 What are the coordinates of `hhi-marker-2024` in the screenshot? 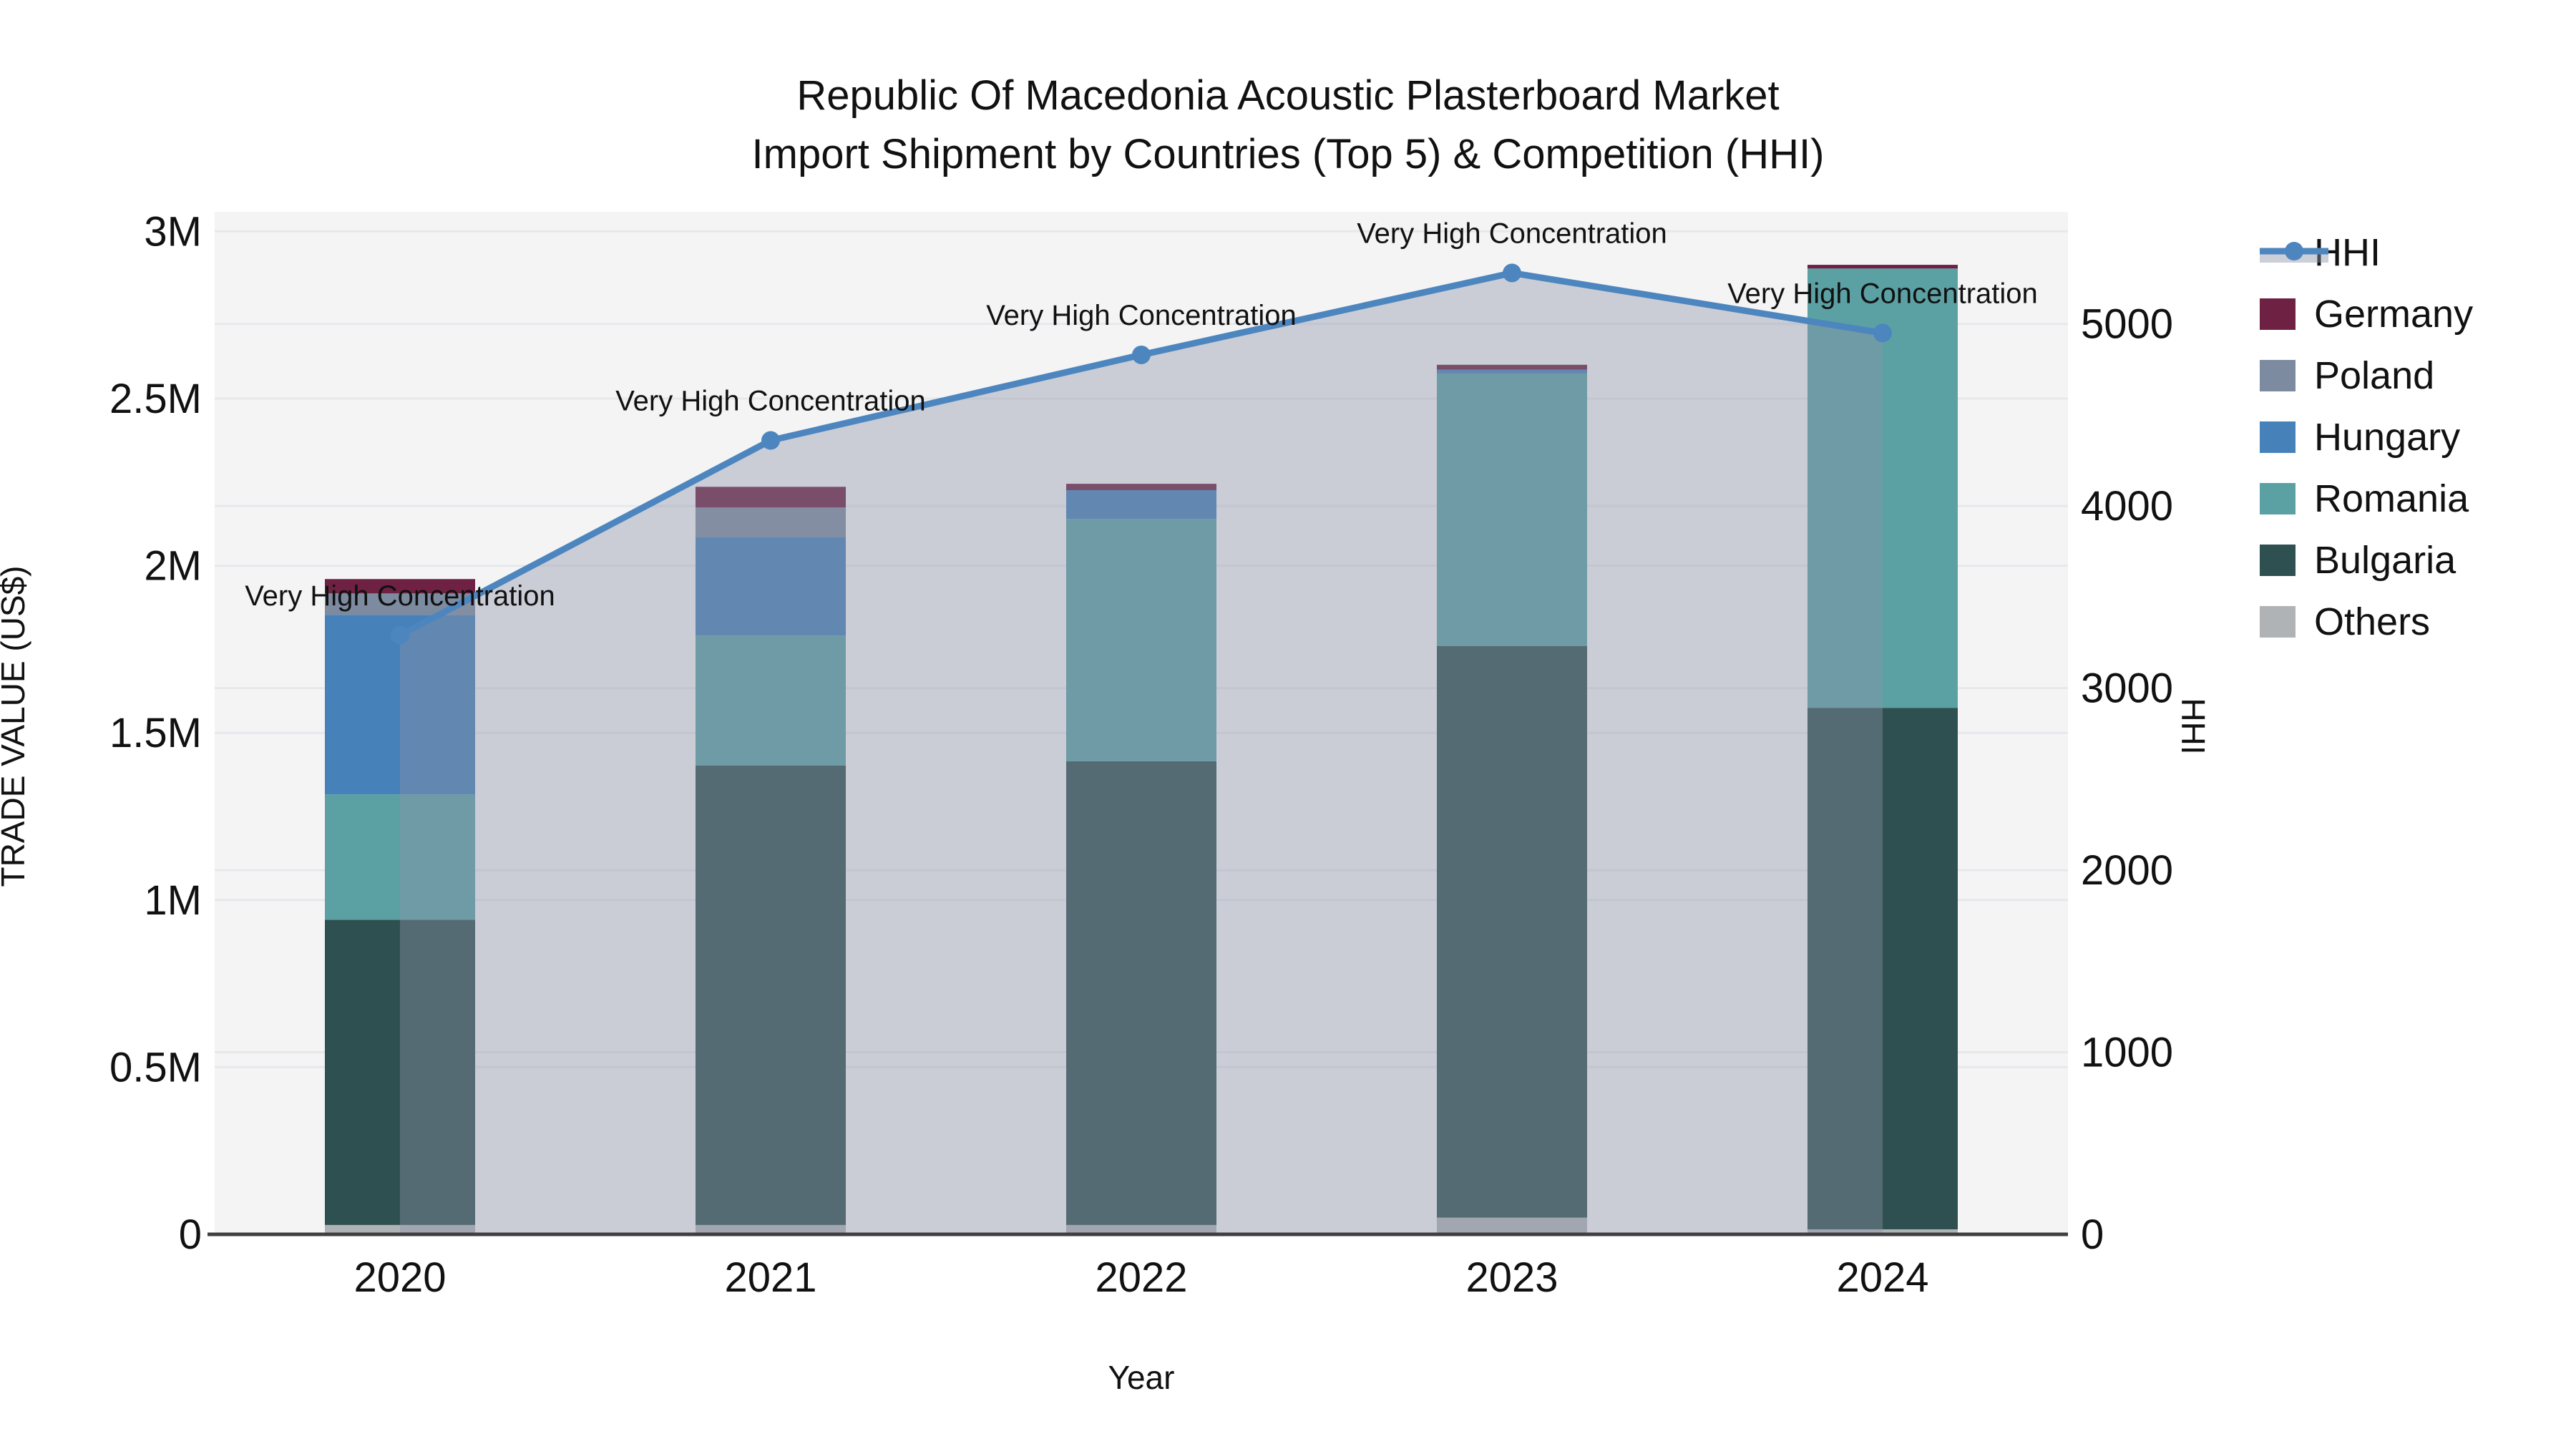 It's located at (1882, 333).